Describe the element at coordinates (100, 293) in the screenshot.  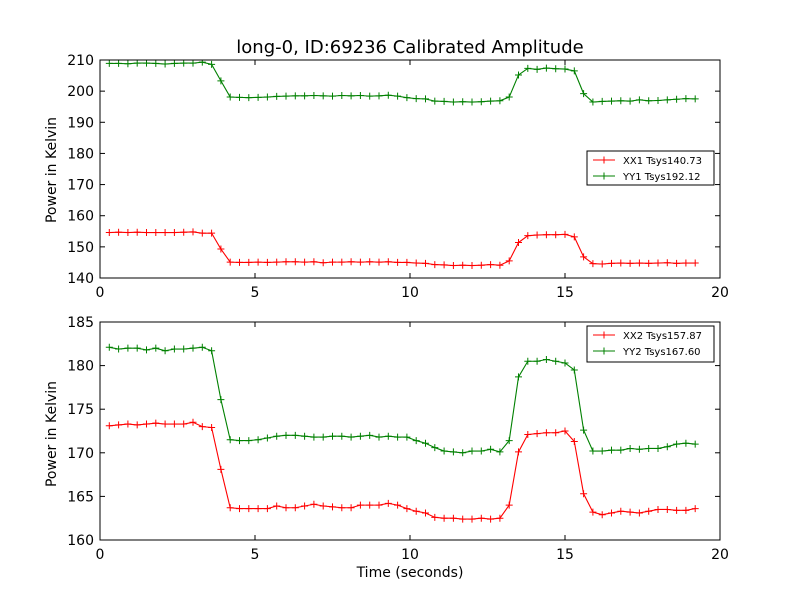
I see `x-tick-label: 0` at that location.